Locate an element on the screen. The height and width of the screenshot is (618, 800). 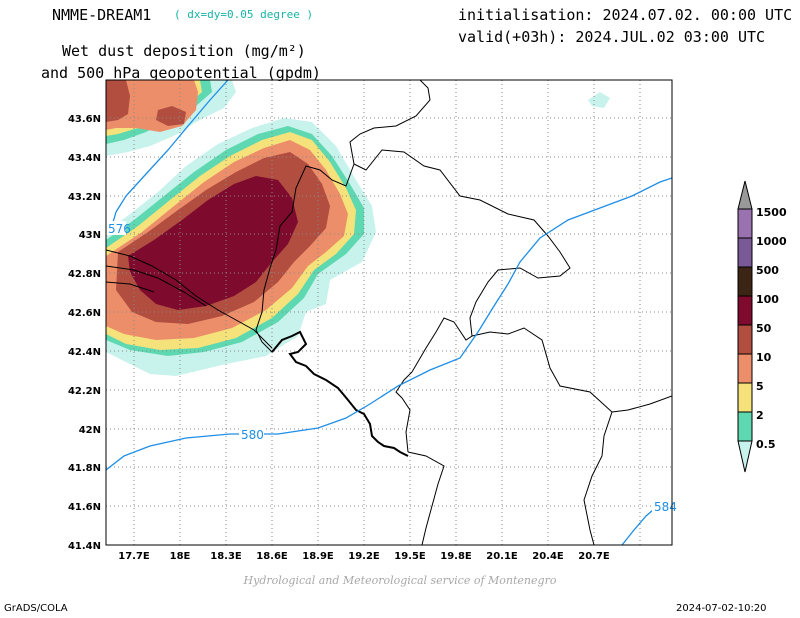
colorbar-top-arrow is located at coordinates (745, 195).